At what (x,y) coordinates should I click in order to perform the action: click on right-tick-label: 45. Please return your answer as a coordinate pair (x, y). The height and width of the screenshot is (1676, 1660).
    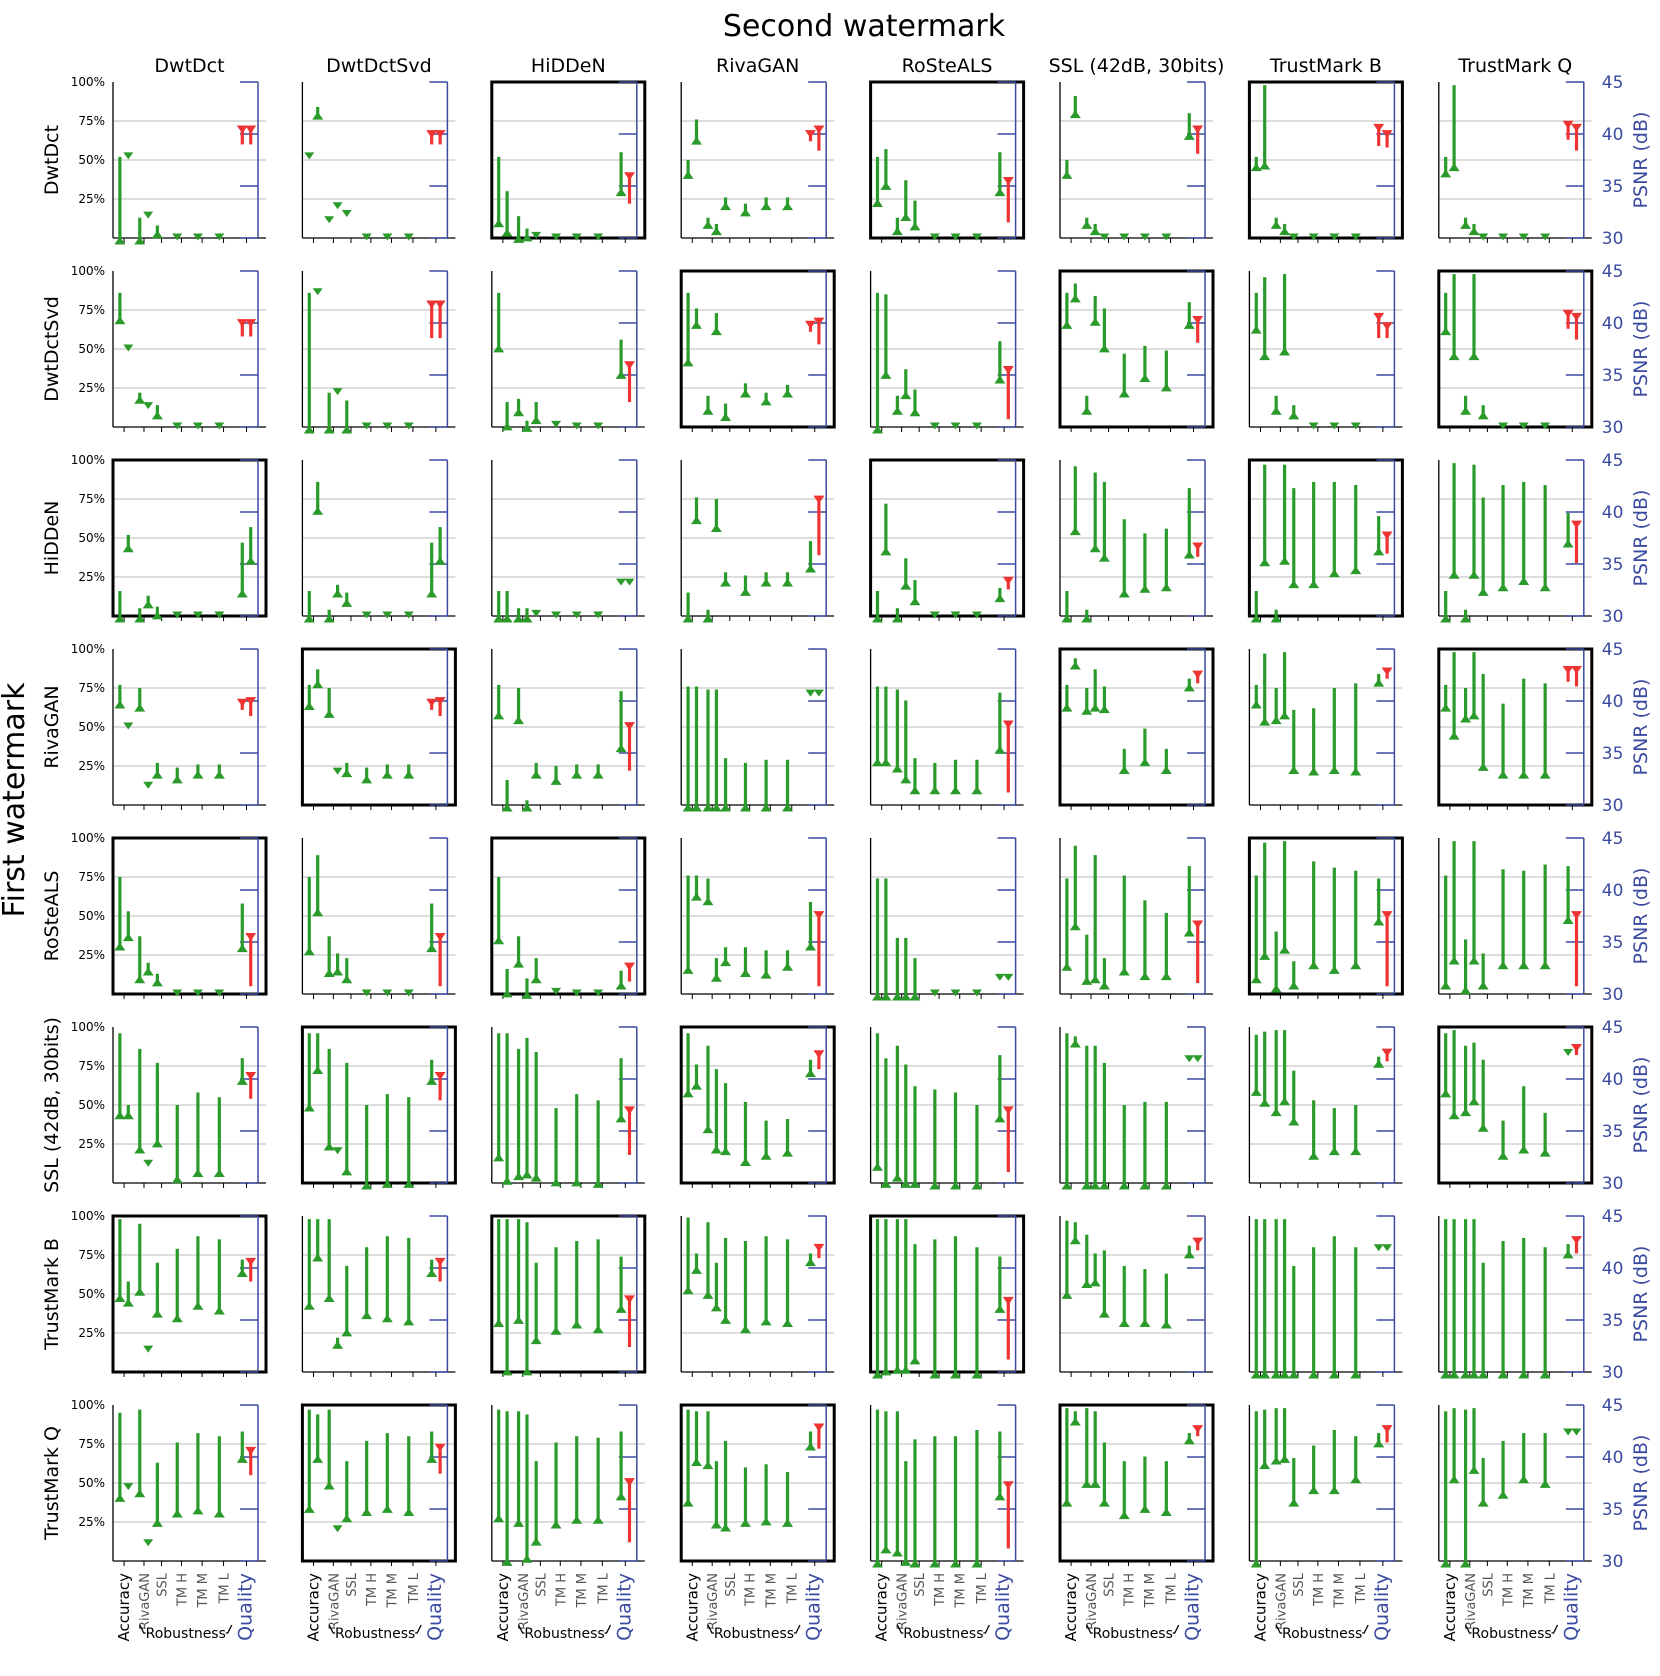
    Looking at the image, I should click on (1613, 272).